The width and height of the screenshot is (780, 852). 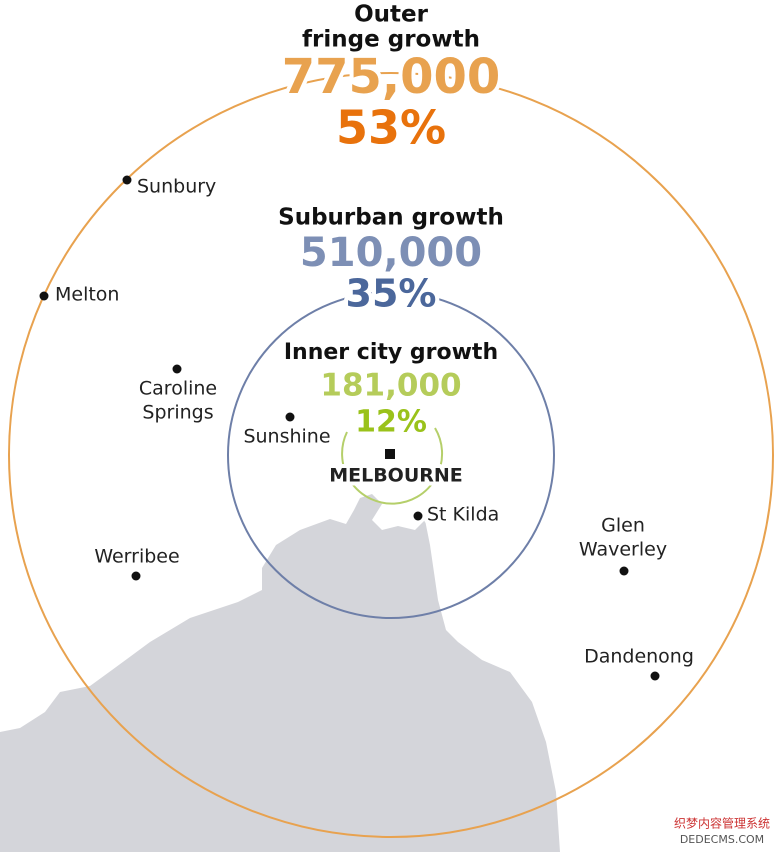 I want to click on place-label: Melton, so click(x=87, y=295).